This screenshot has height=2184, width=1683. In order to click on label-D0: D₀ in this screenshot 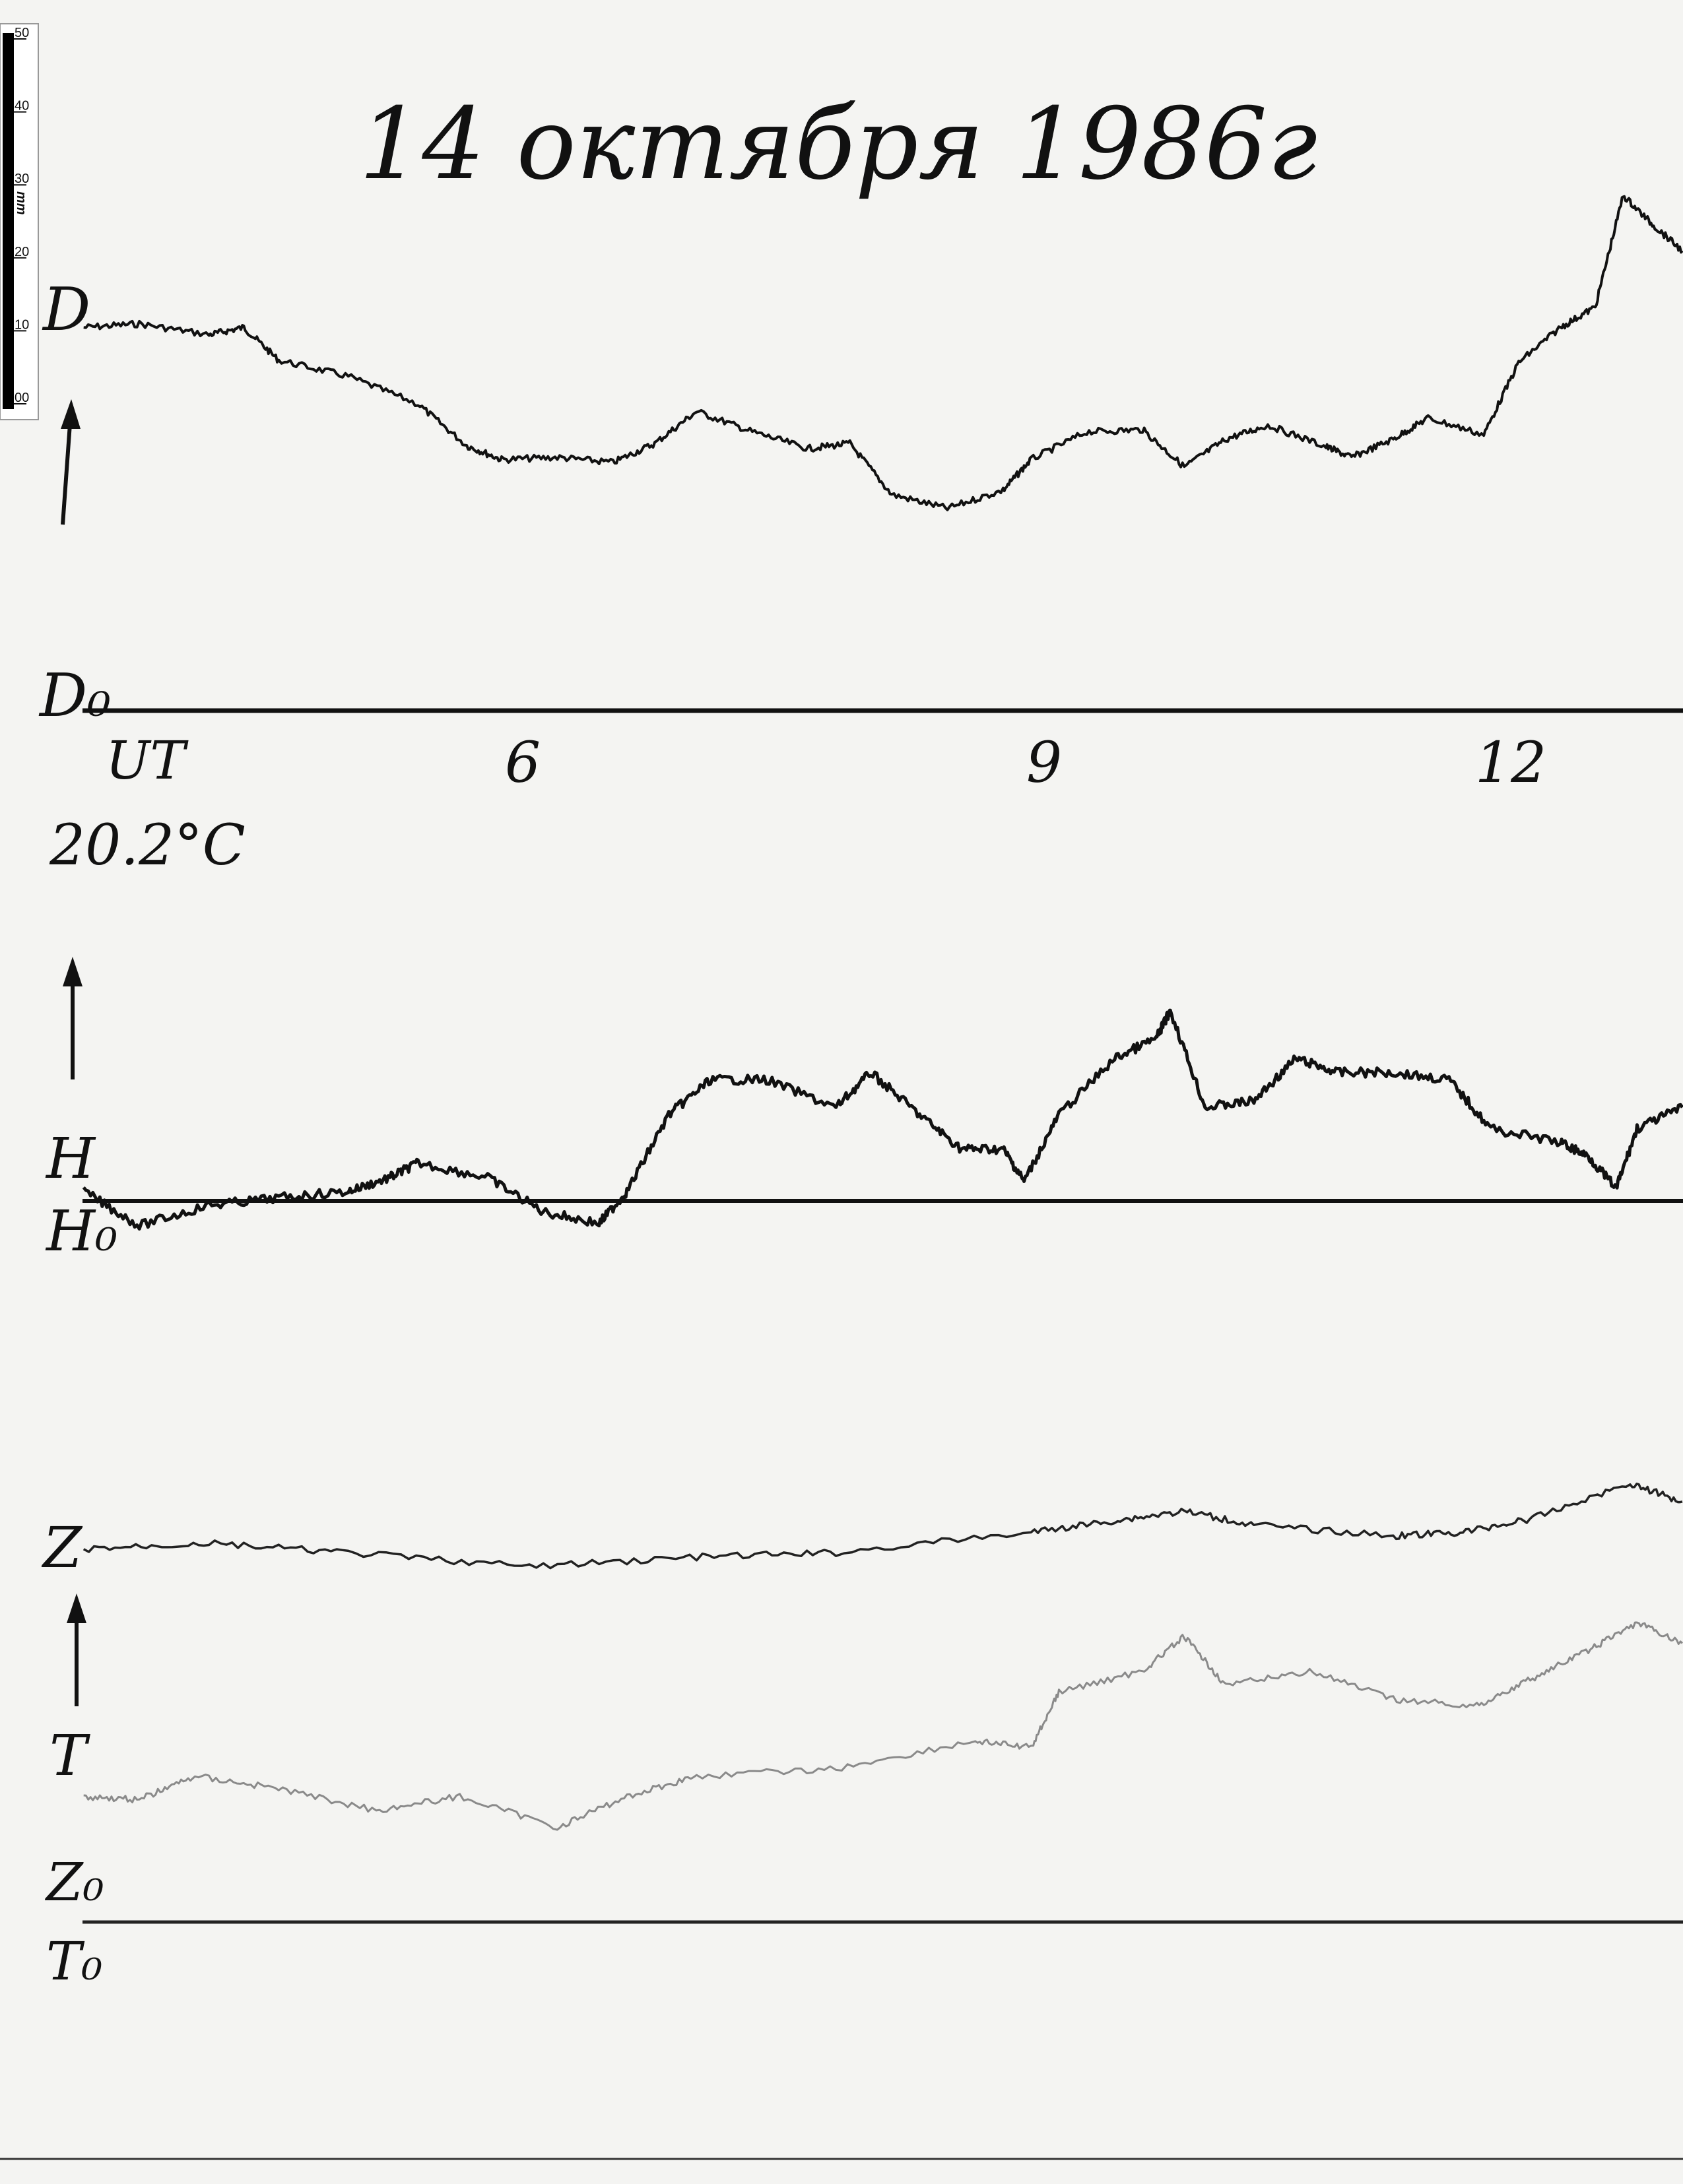, I will do `click(74, 695)`.